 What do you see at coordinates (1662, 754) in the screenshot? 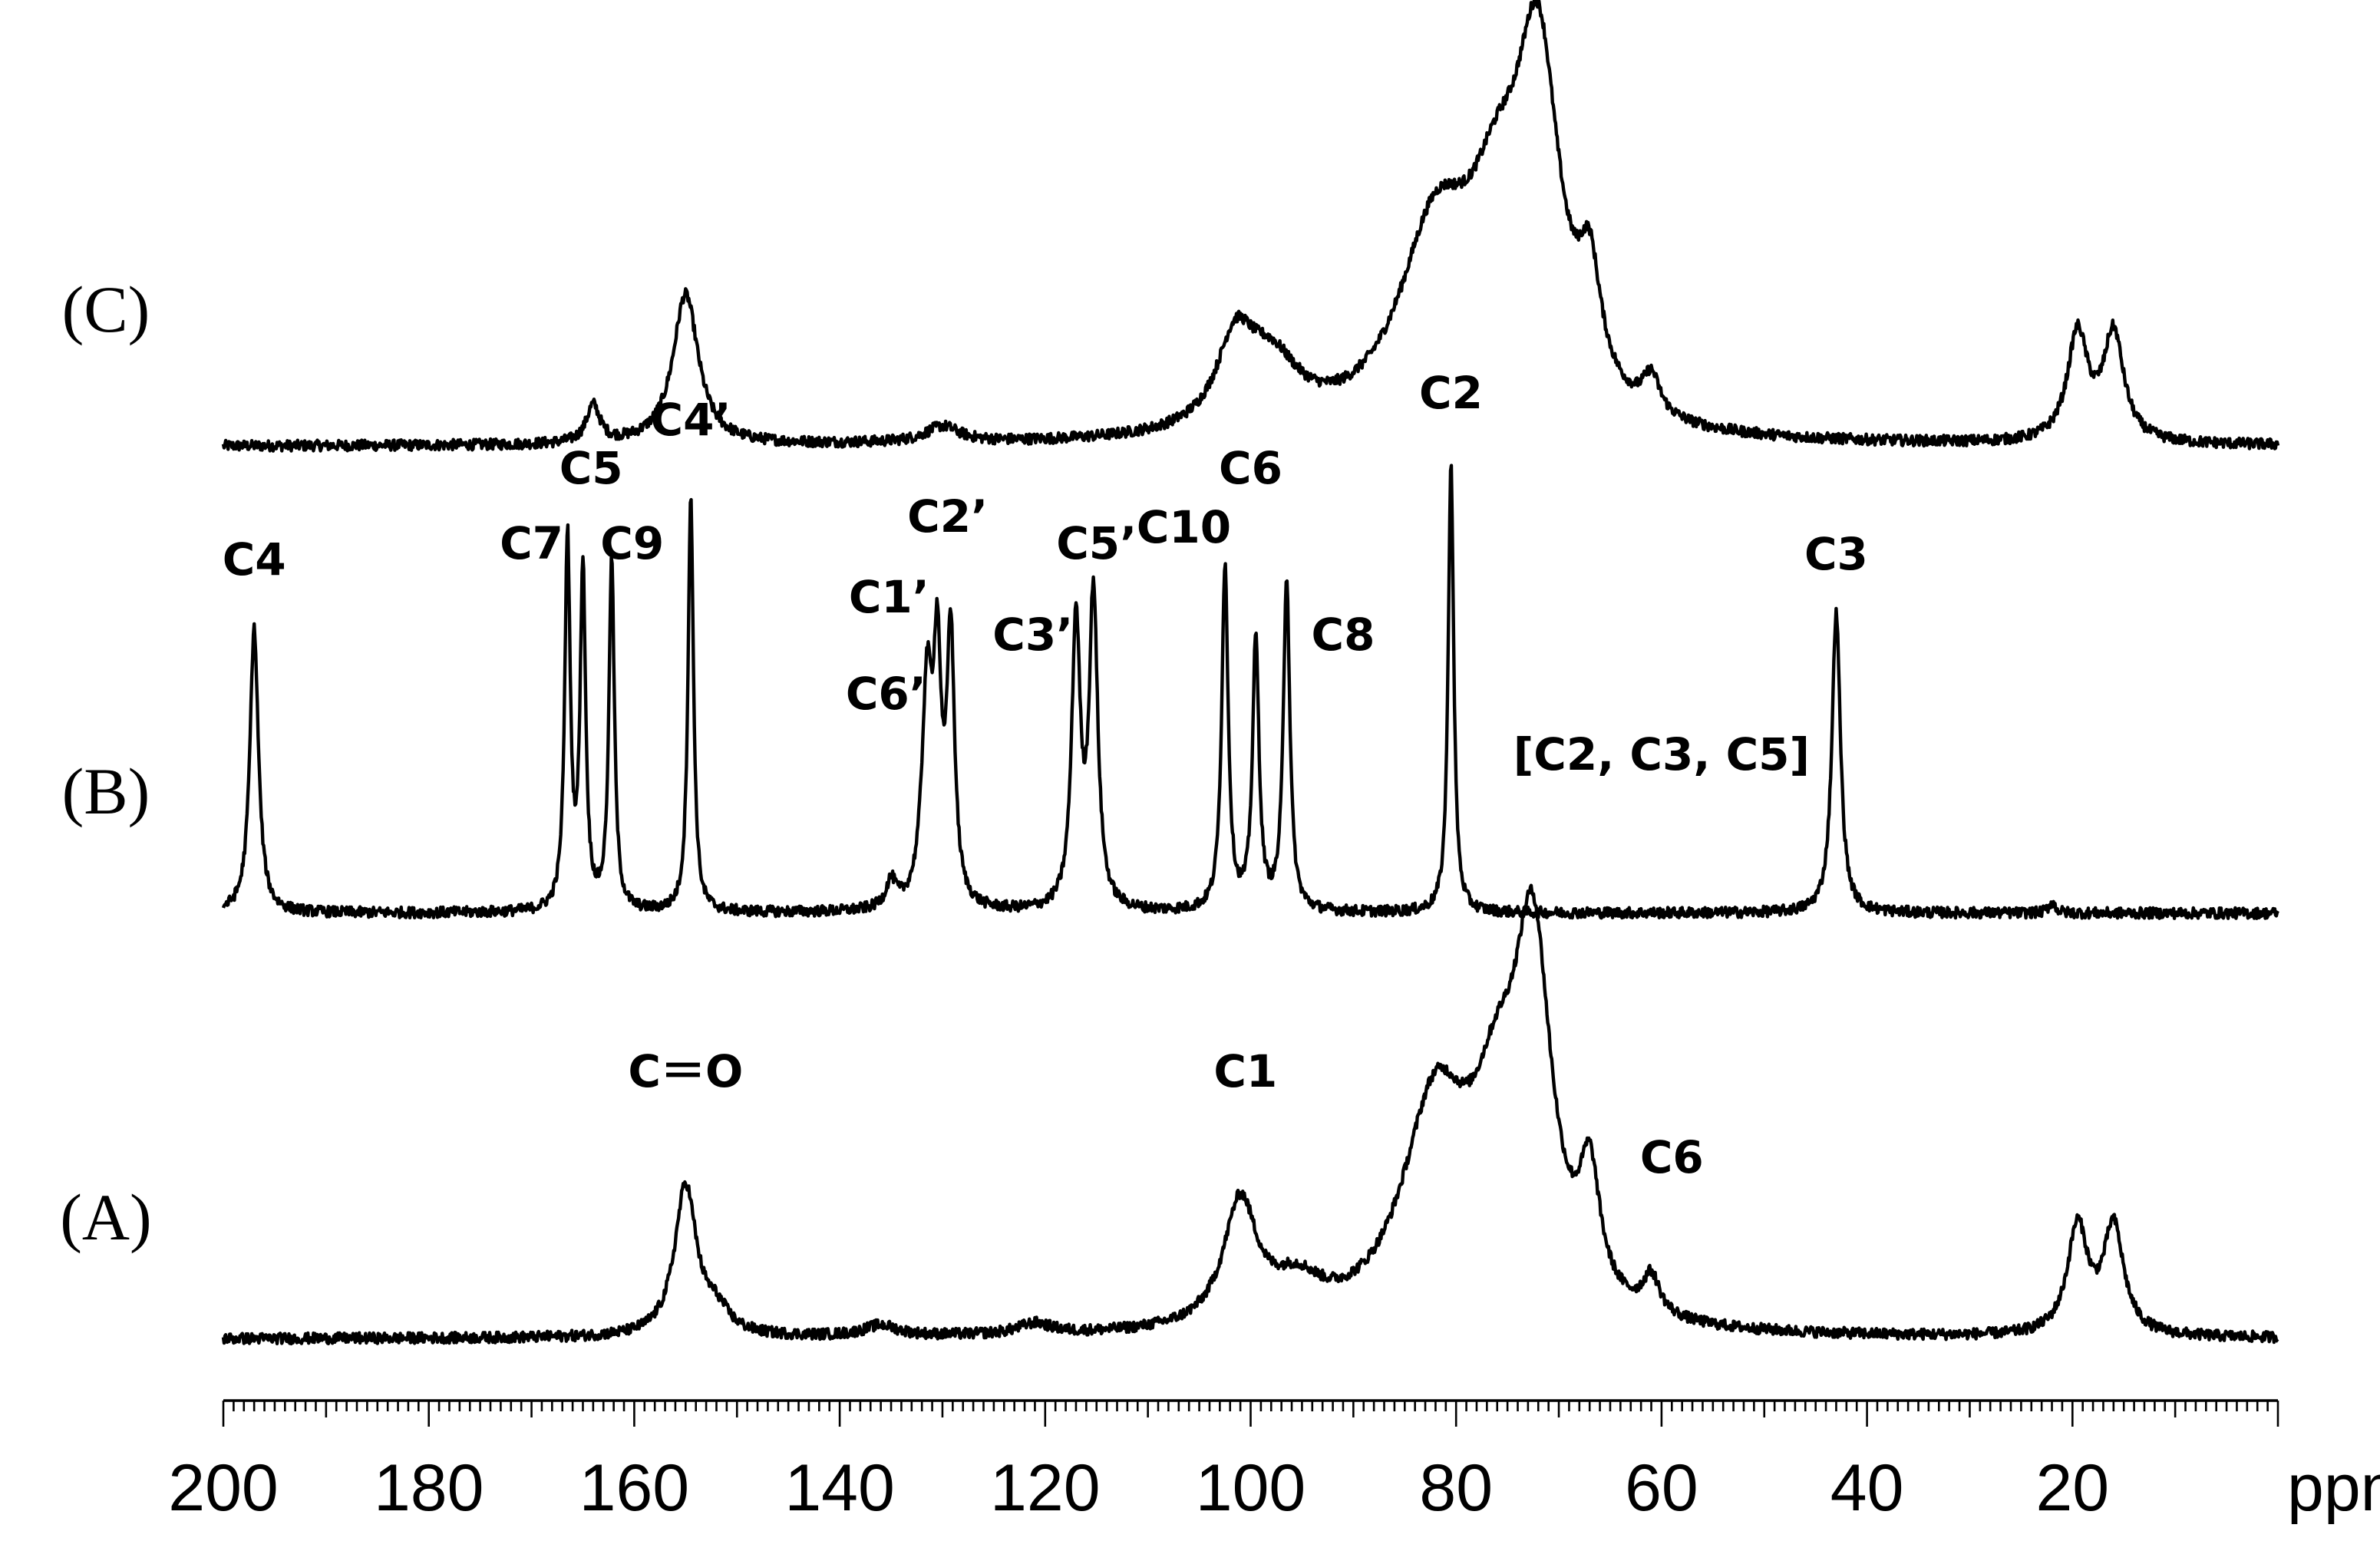
I see `peak-label: [C2, C3, C5]` at bounding box center [1662, 754].